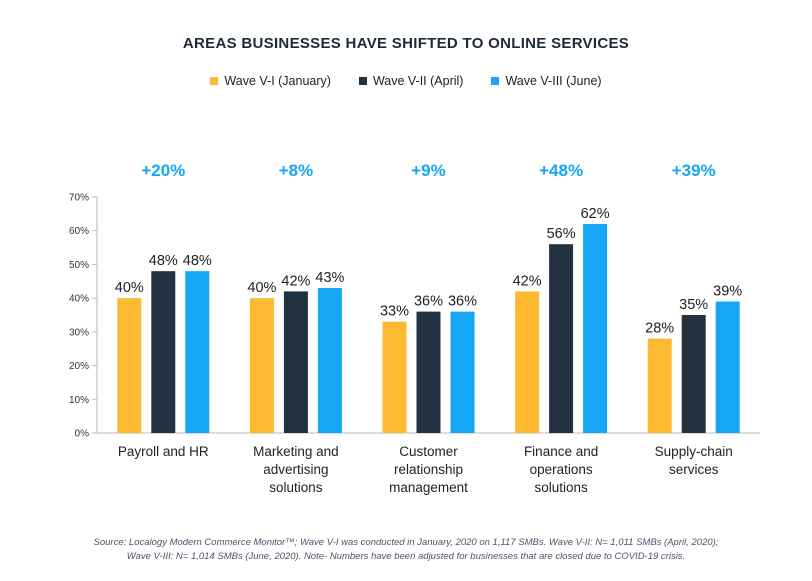 The height and width of the screenshot is (581, 812). I want to click on legend-label-wave-1: Wave V-I (January), so click(277, 81).